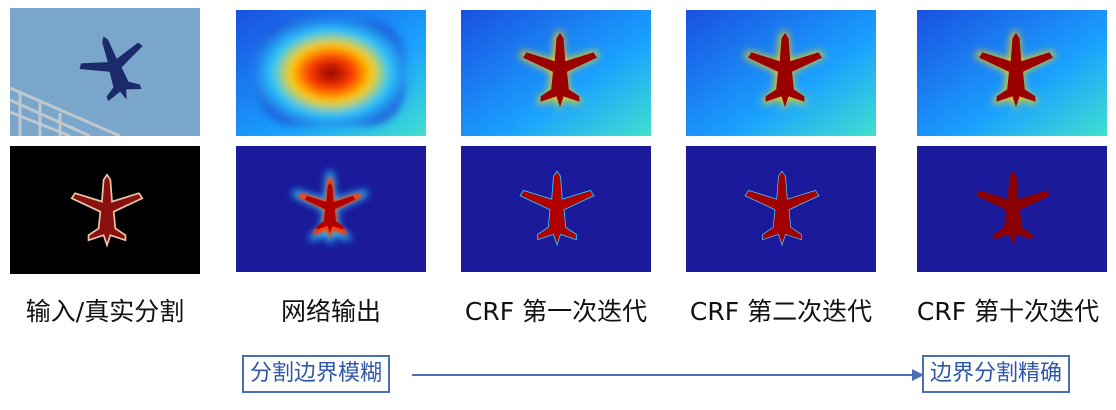  Describe the element at coordinates (105, 72) in the screenshot. I see `input-image` at that location.